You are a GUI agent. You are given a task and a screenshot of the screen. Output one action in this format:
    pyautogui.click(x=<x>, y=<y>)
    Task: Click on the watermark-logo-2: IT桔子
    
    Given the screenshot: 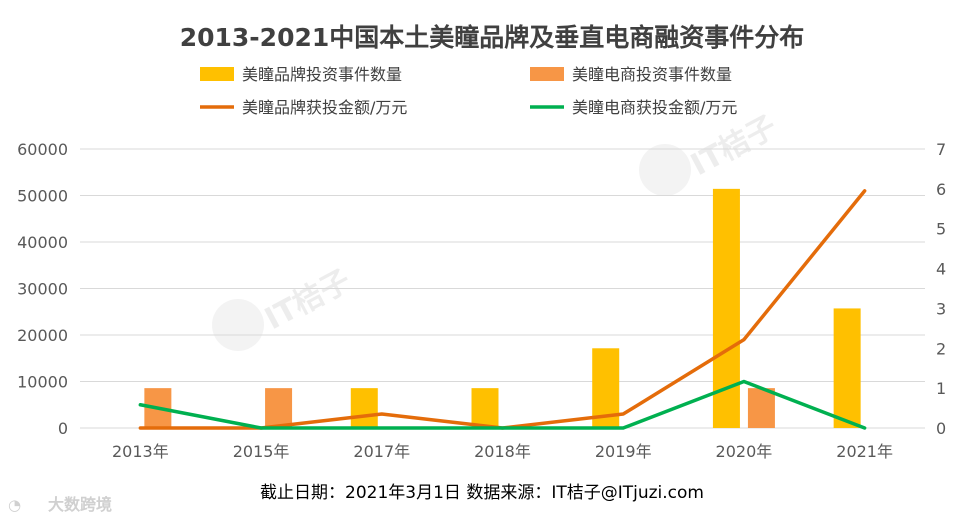 What is the action you would take?
    pyautogui.click(x=711, y=152)
    